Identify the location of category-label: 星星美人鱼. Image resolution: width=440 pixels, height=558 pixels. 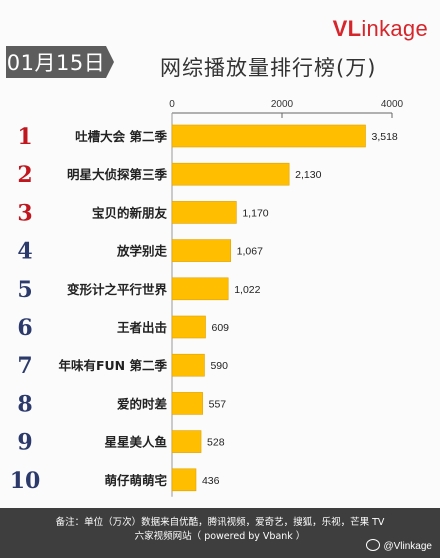
(135, 442).